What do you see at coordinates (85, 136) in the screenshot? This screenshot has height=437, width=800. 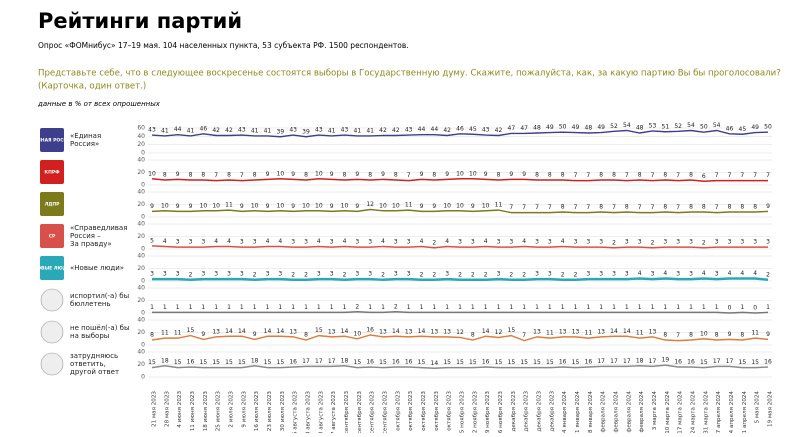 I see `row-label: «Единая` at bounding box center [85, 136].